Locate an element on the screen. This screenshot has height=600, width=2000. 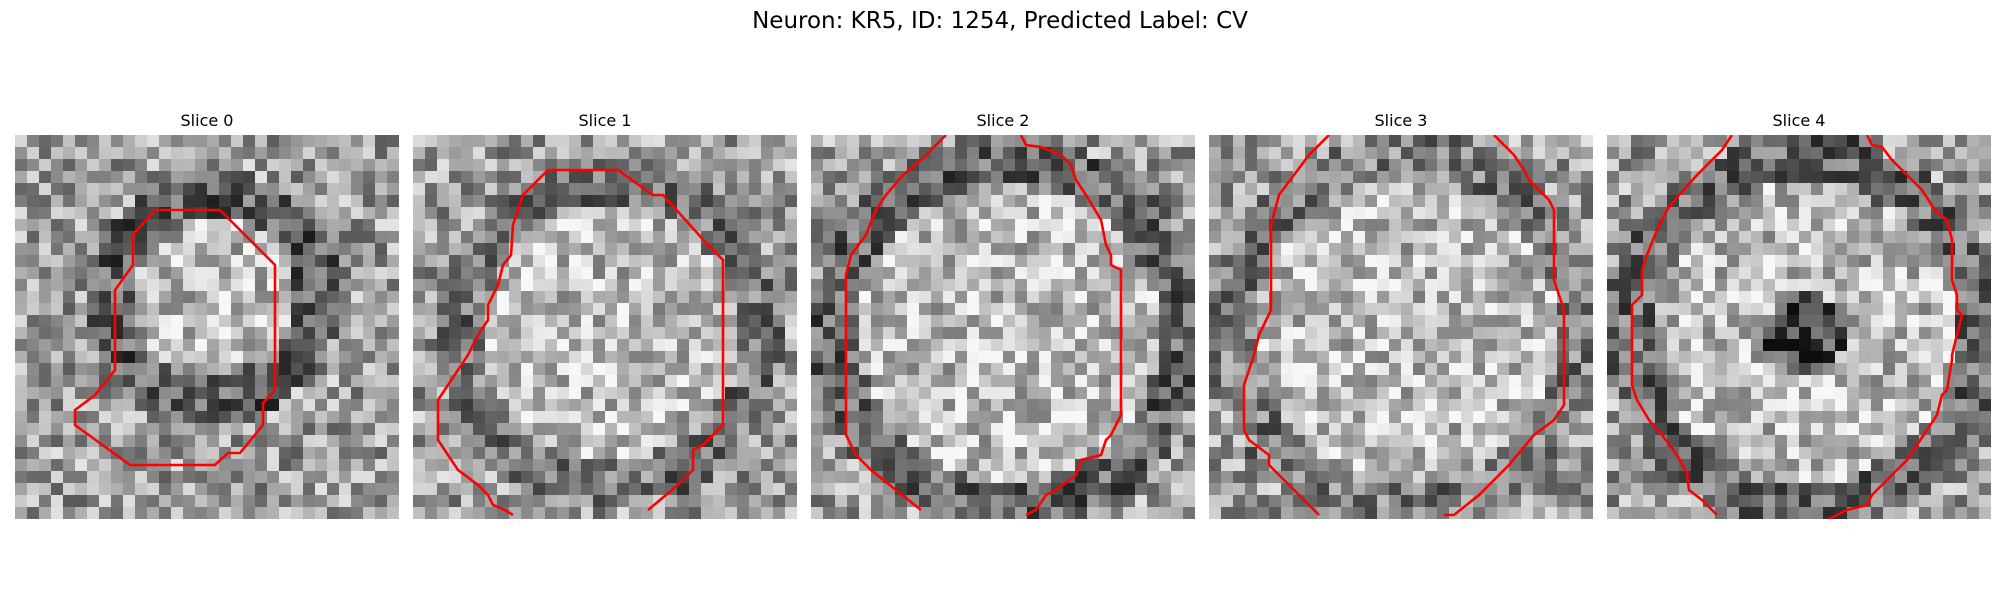
slice-title: Slice 0 is located at coordinates (207, 120).